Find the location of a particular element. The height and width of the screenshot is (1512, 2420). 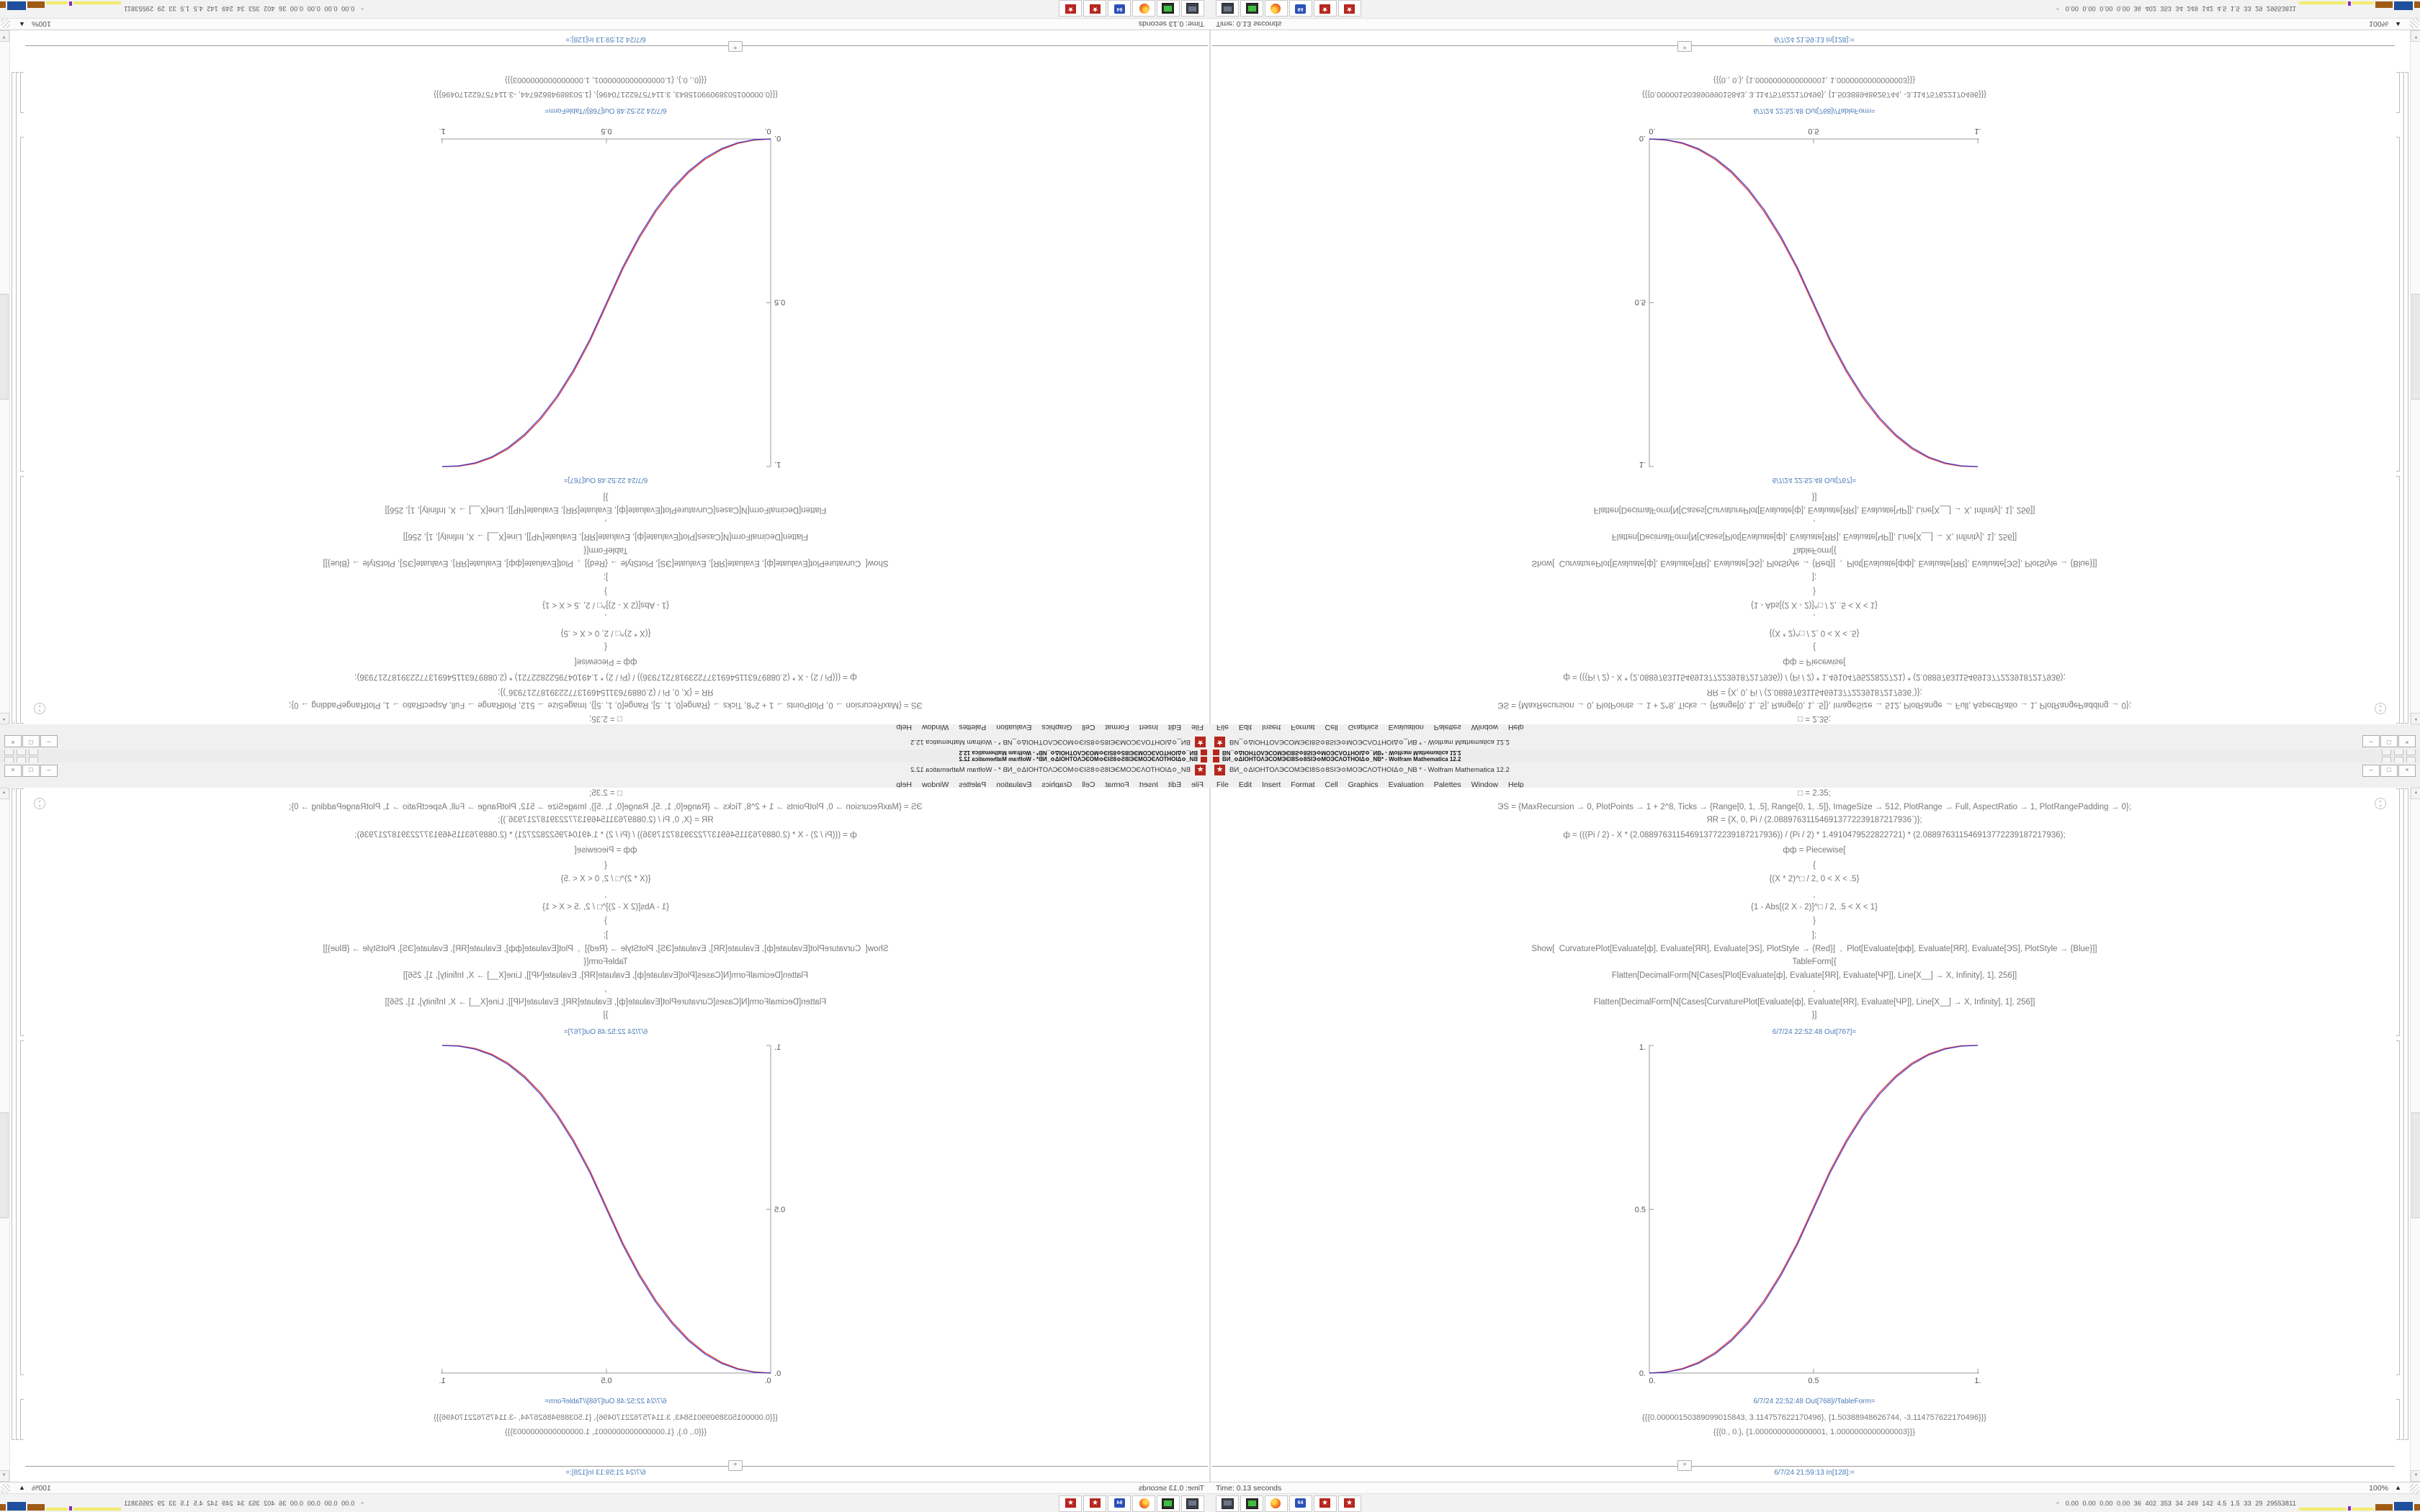

input-code-line: { is located at coordinates (1814, 646).